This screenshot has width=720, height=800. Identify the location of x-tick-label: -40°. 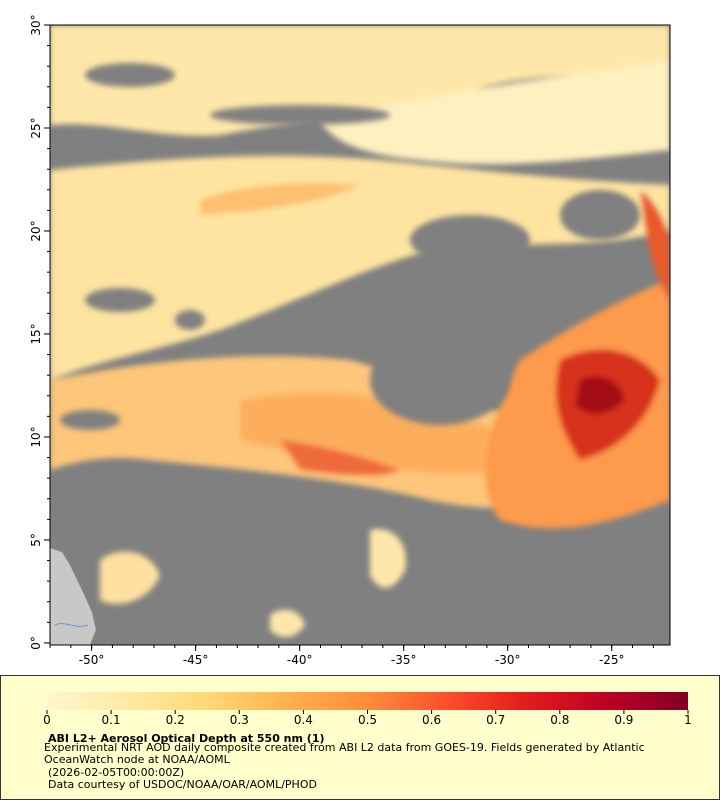
(300, 660).